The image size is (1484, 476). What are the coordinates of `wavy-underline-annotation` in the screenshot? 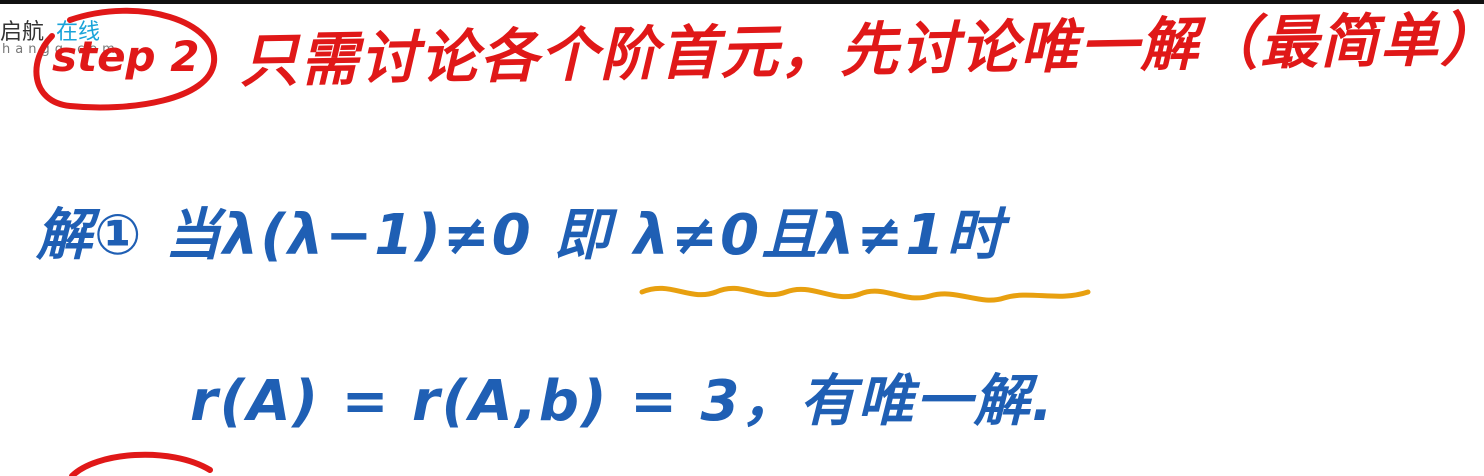 It's located at (865, 294).